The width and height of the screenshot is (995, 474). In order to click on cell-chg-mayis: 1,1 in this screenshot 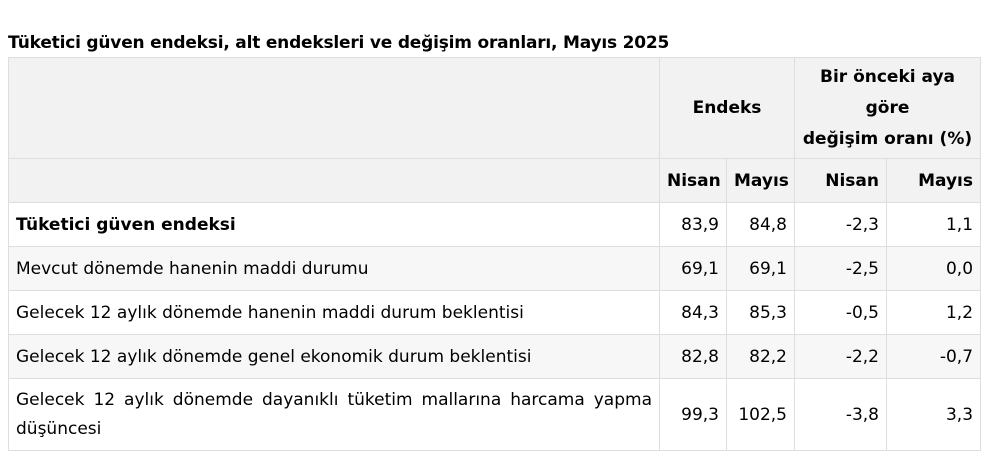, I will do `click(933, 224)`.